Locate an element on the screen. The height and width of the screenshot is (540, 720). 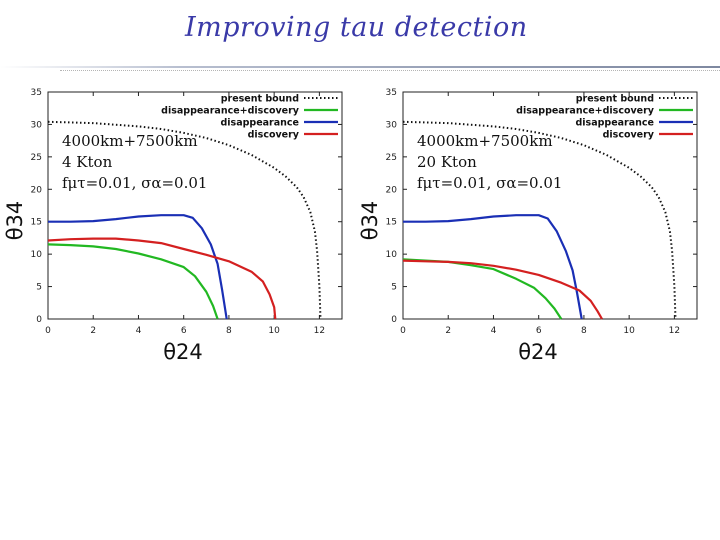
title-rule-dots is located at coordinates (390, 71).